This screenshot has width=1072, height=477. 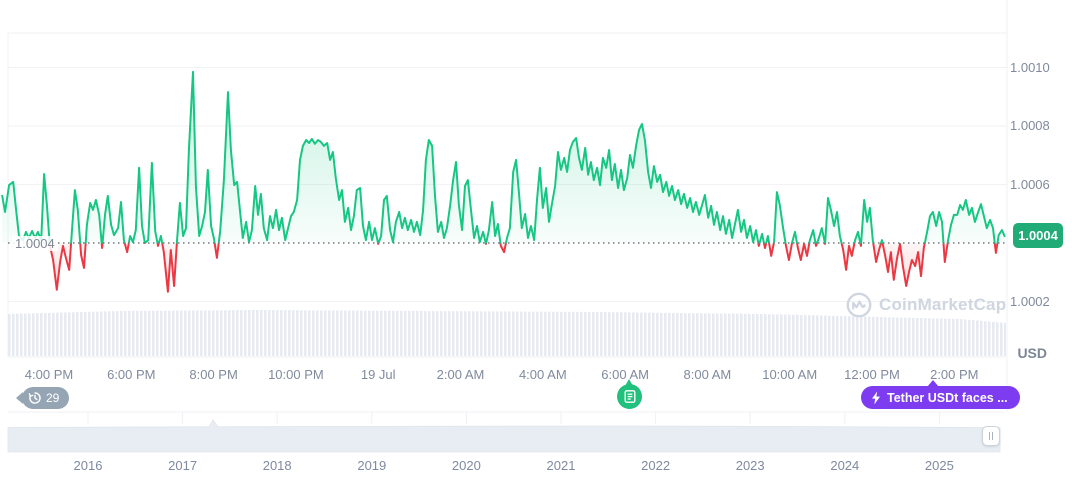 What do you see at coordinates (707, 374) in the screenshot?
I see `x-axis-time-label: 8:00 AM` at bounding box center [707, 374].